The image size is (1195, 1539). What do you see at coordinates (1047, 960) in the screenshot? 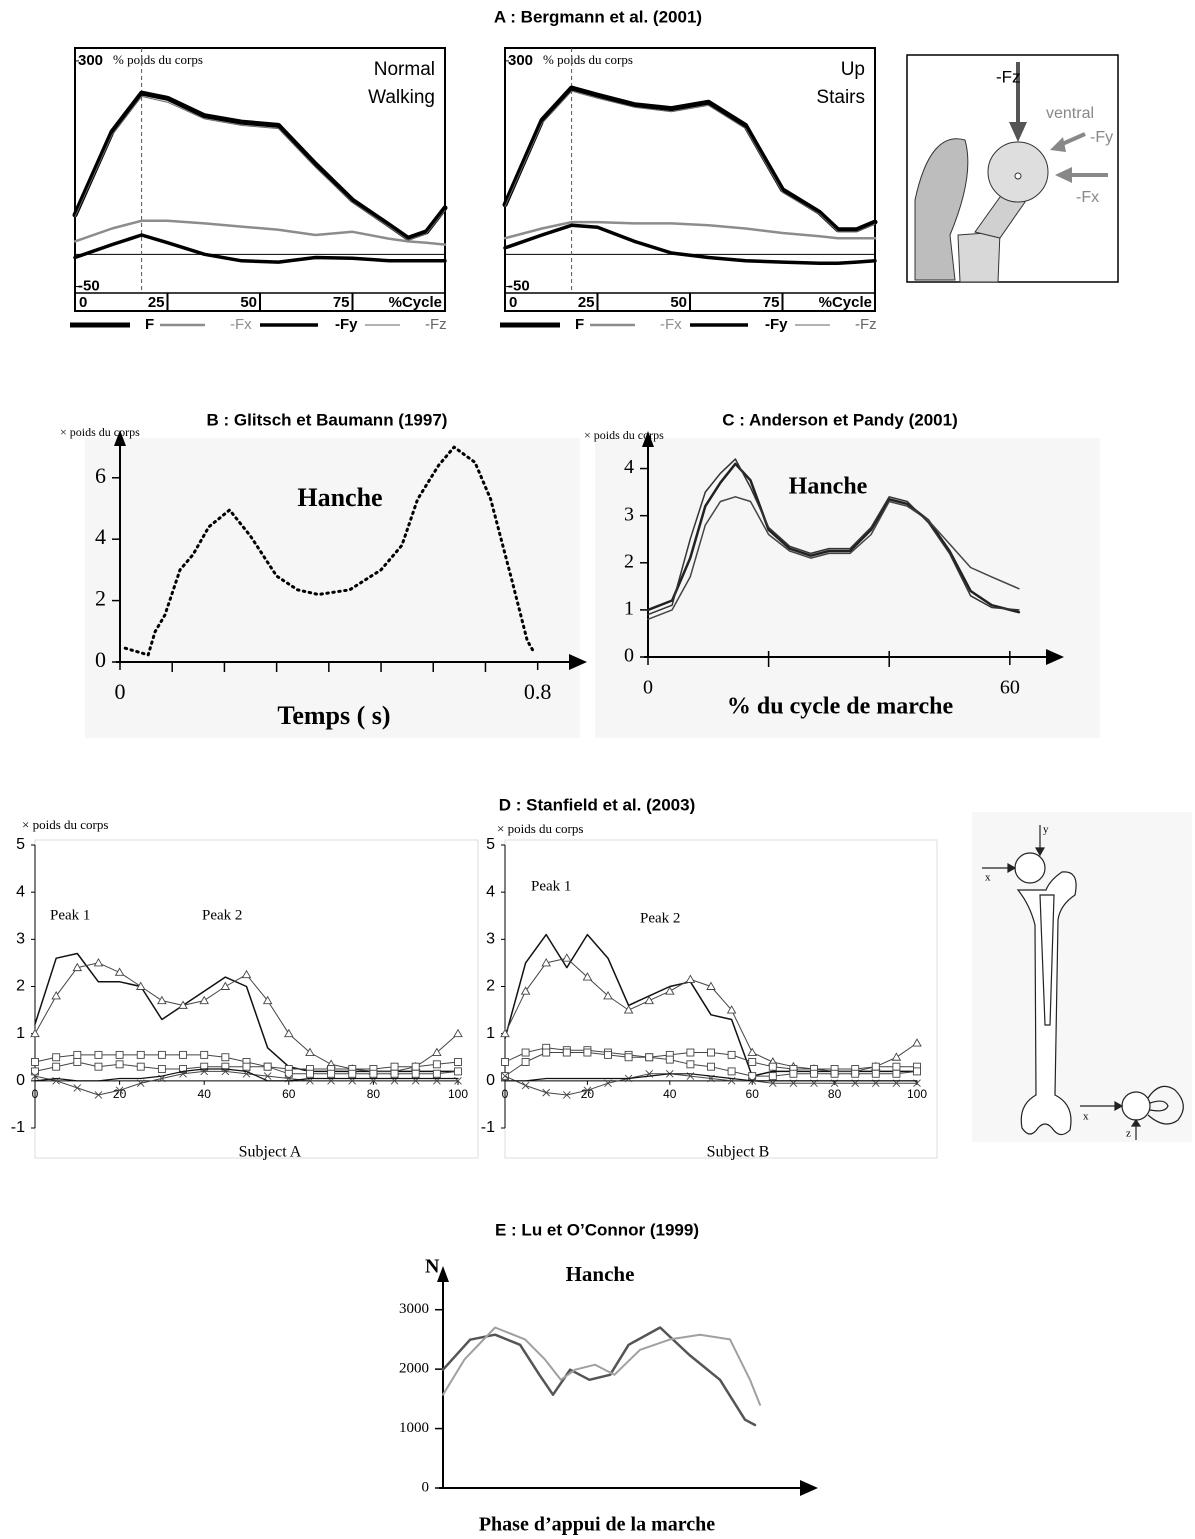
I see `implant-stem` at bounding box center [1047, 960].